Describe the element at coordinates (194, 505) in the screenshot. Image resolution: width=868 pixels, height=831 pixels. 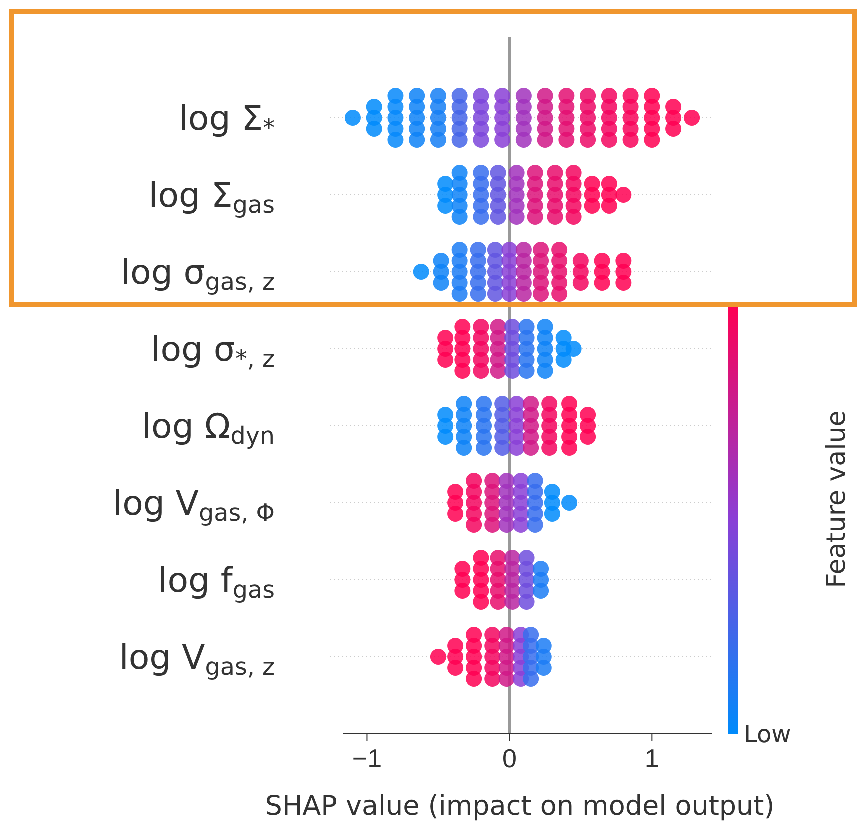
I see `y-tick-label: log V$_{gas, Φ}$` at that location.